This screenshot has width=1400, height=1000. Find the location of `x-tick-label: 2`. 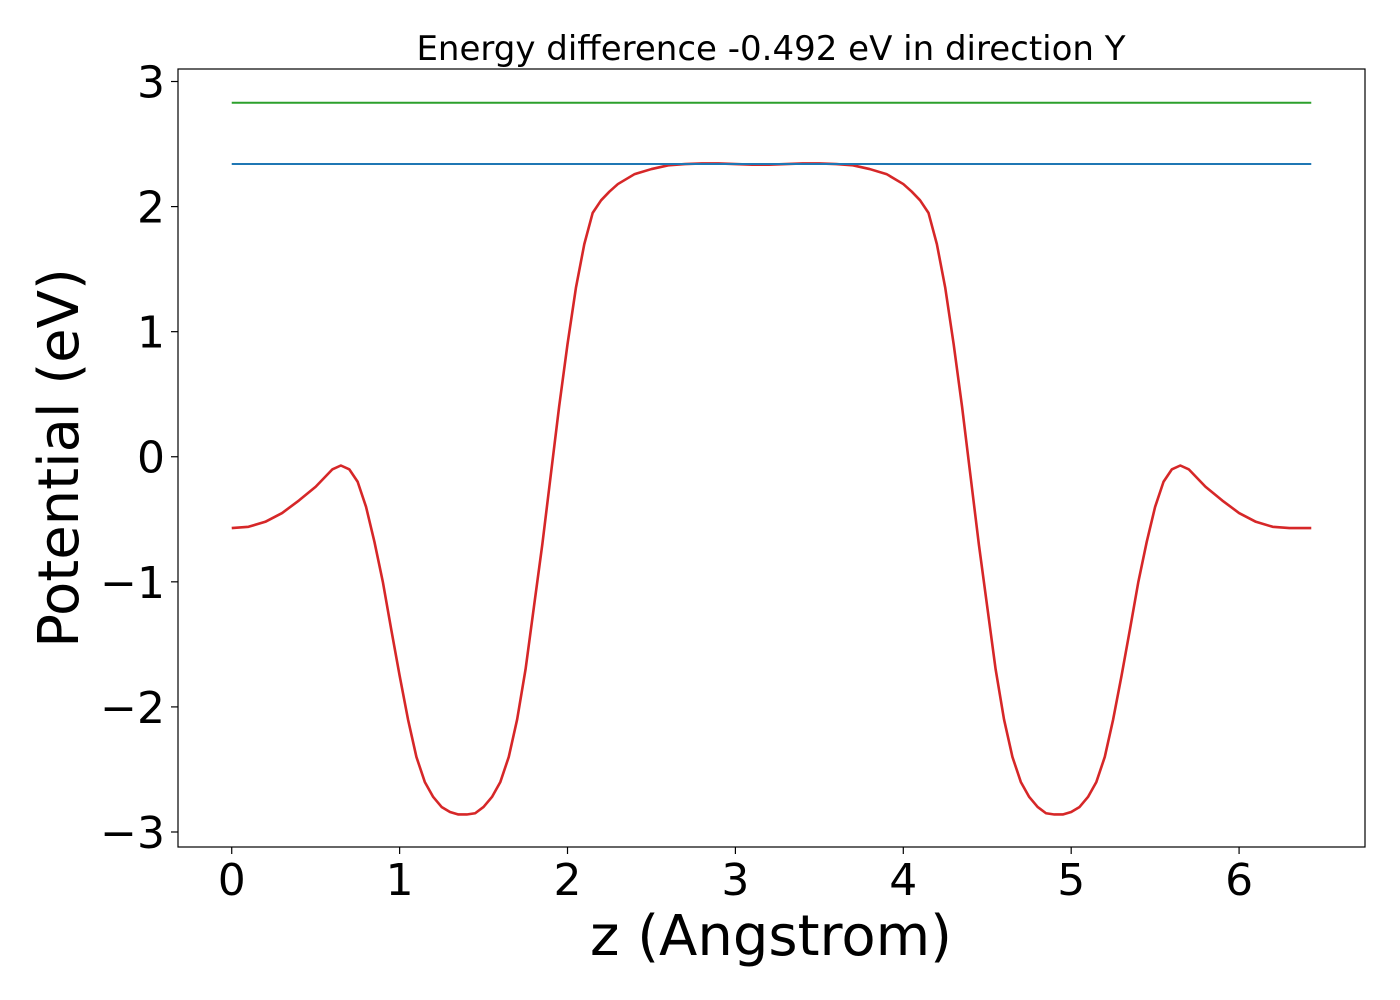

x-tick-label: 2 is located at coordinates (568, 880).